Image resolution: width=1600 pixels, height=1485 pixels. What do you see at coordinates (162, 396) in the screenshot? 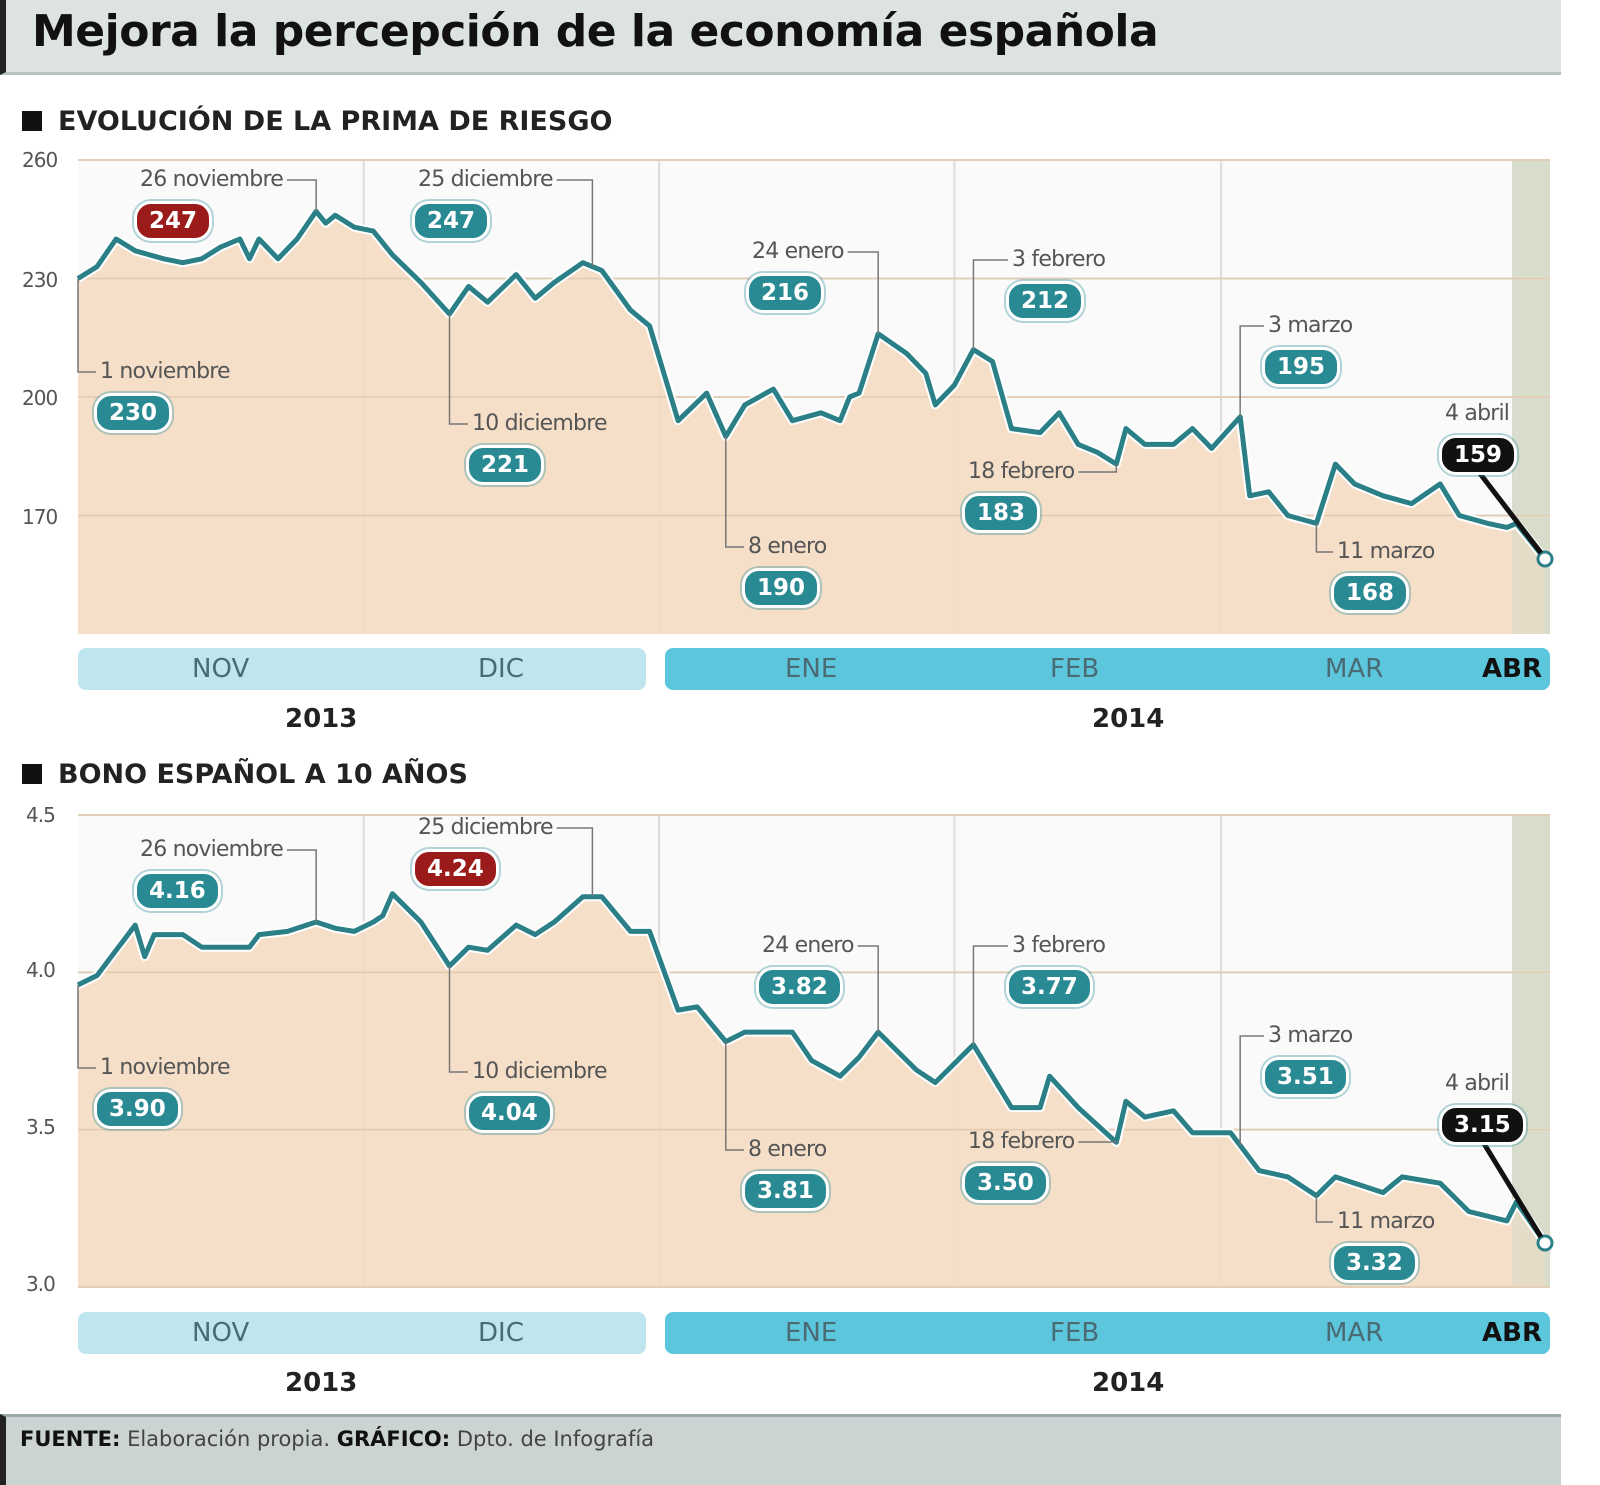
I see `annotation: 1 noviembre 230` at bounding box center [162, 396].